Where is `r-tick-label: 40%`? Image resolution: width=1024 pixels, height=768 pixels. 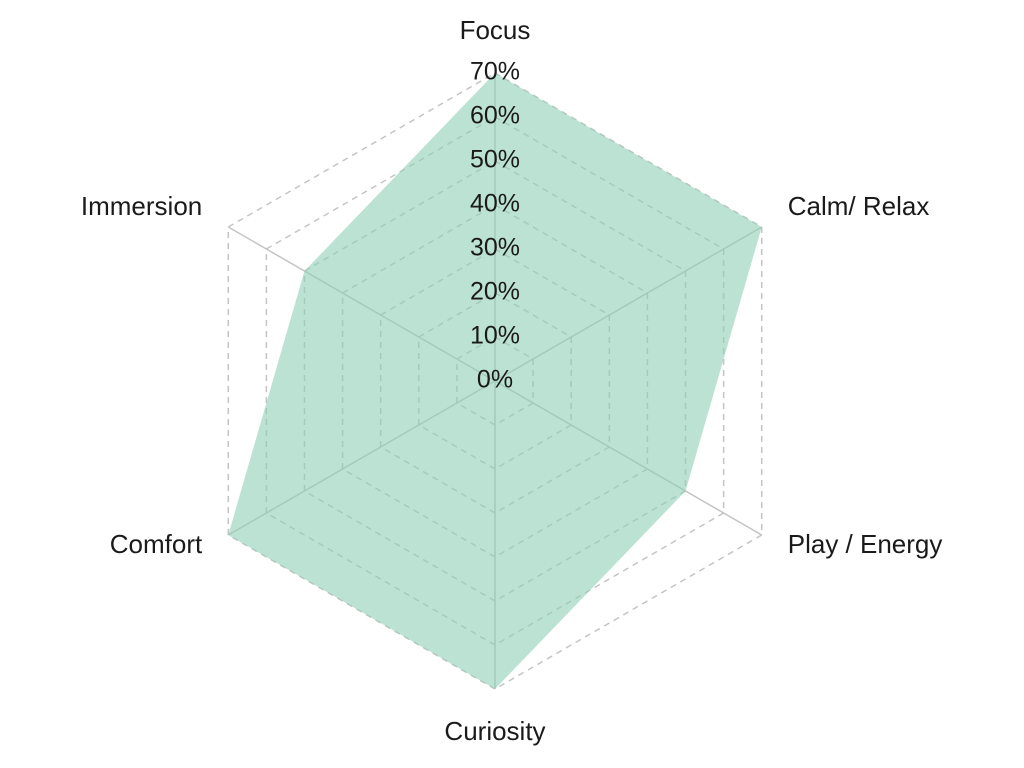 r-tick-label: 40% is located at coordinates (495, 204).